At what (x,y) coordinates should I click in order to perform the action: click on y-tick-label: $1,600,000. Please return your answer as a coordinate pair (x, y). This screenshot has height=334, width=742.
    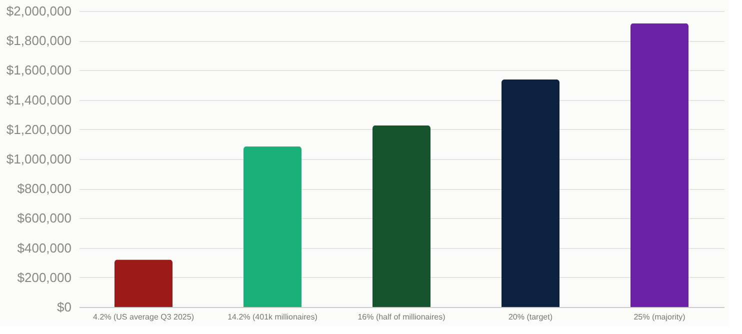
    Looking at the image, I should click on (39, 70).